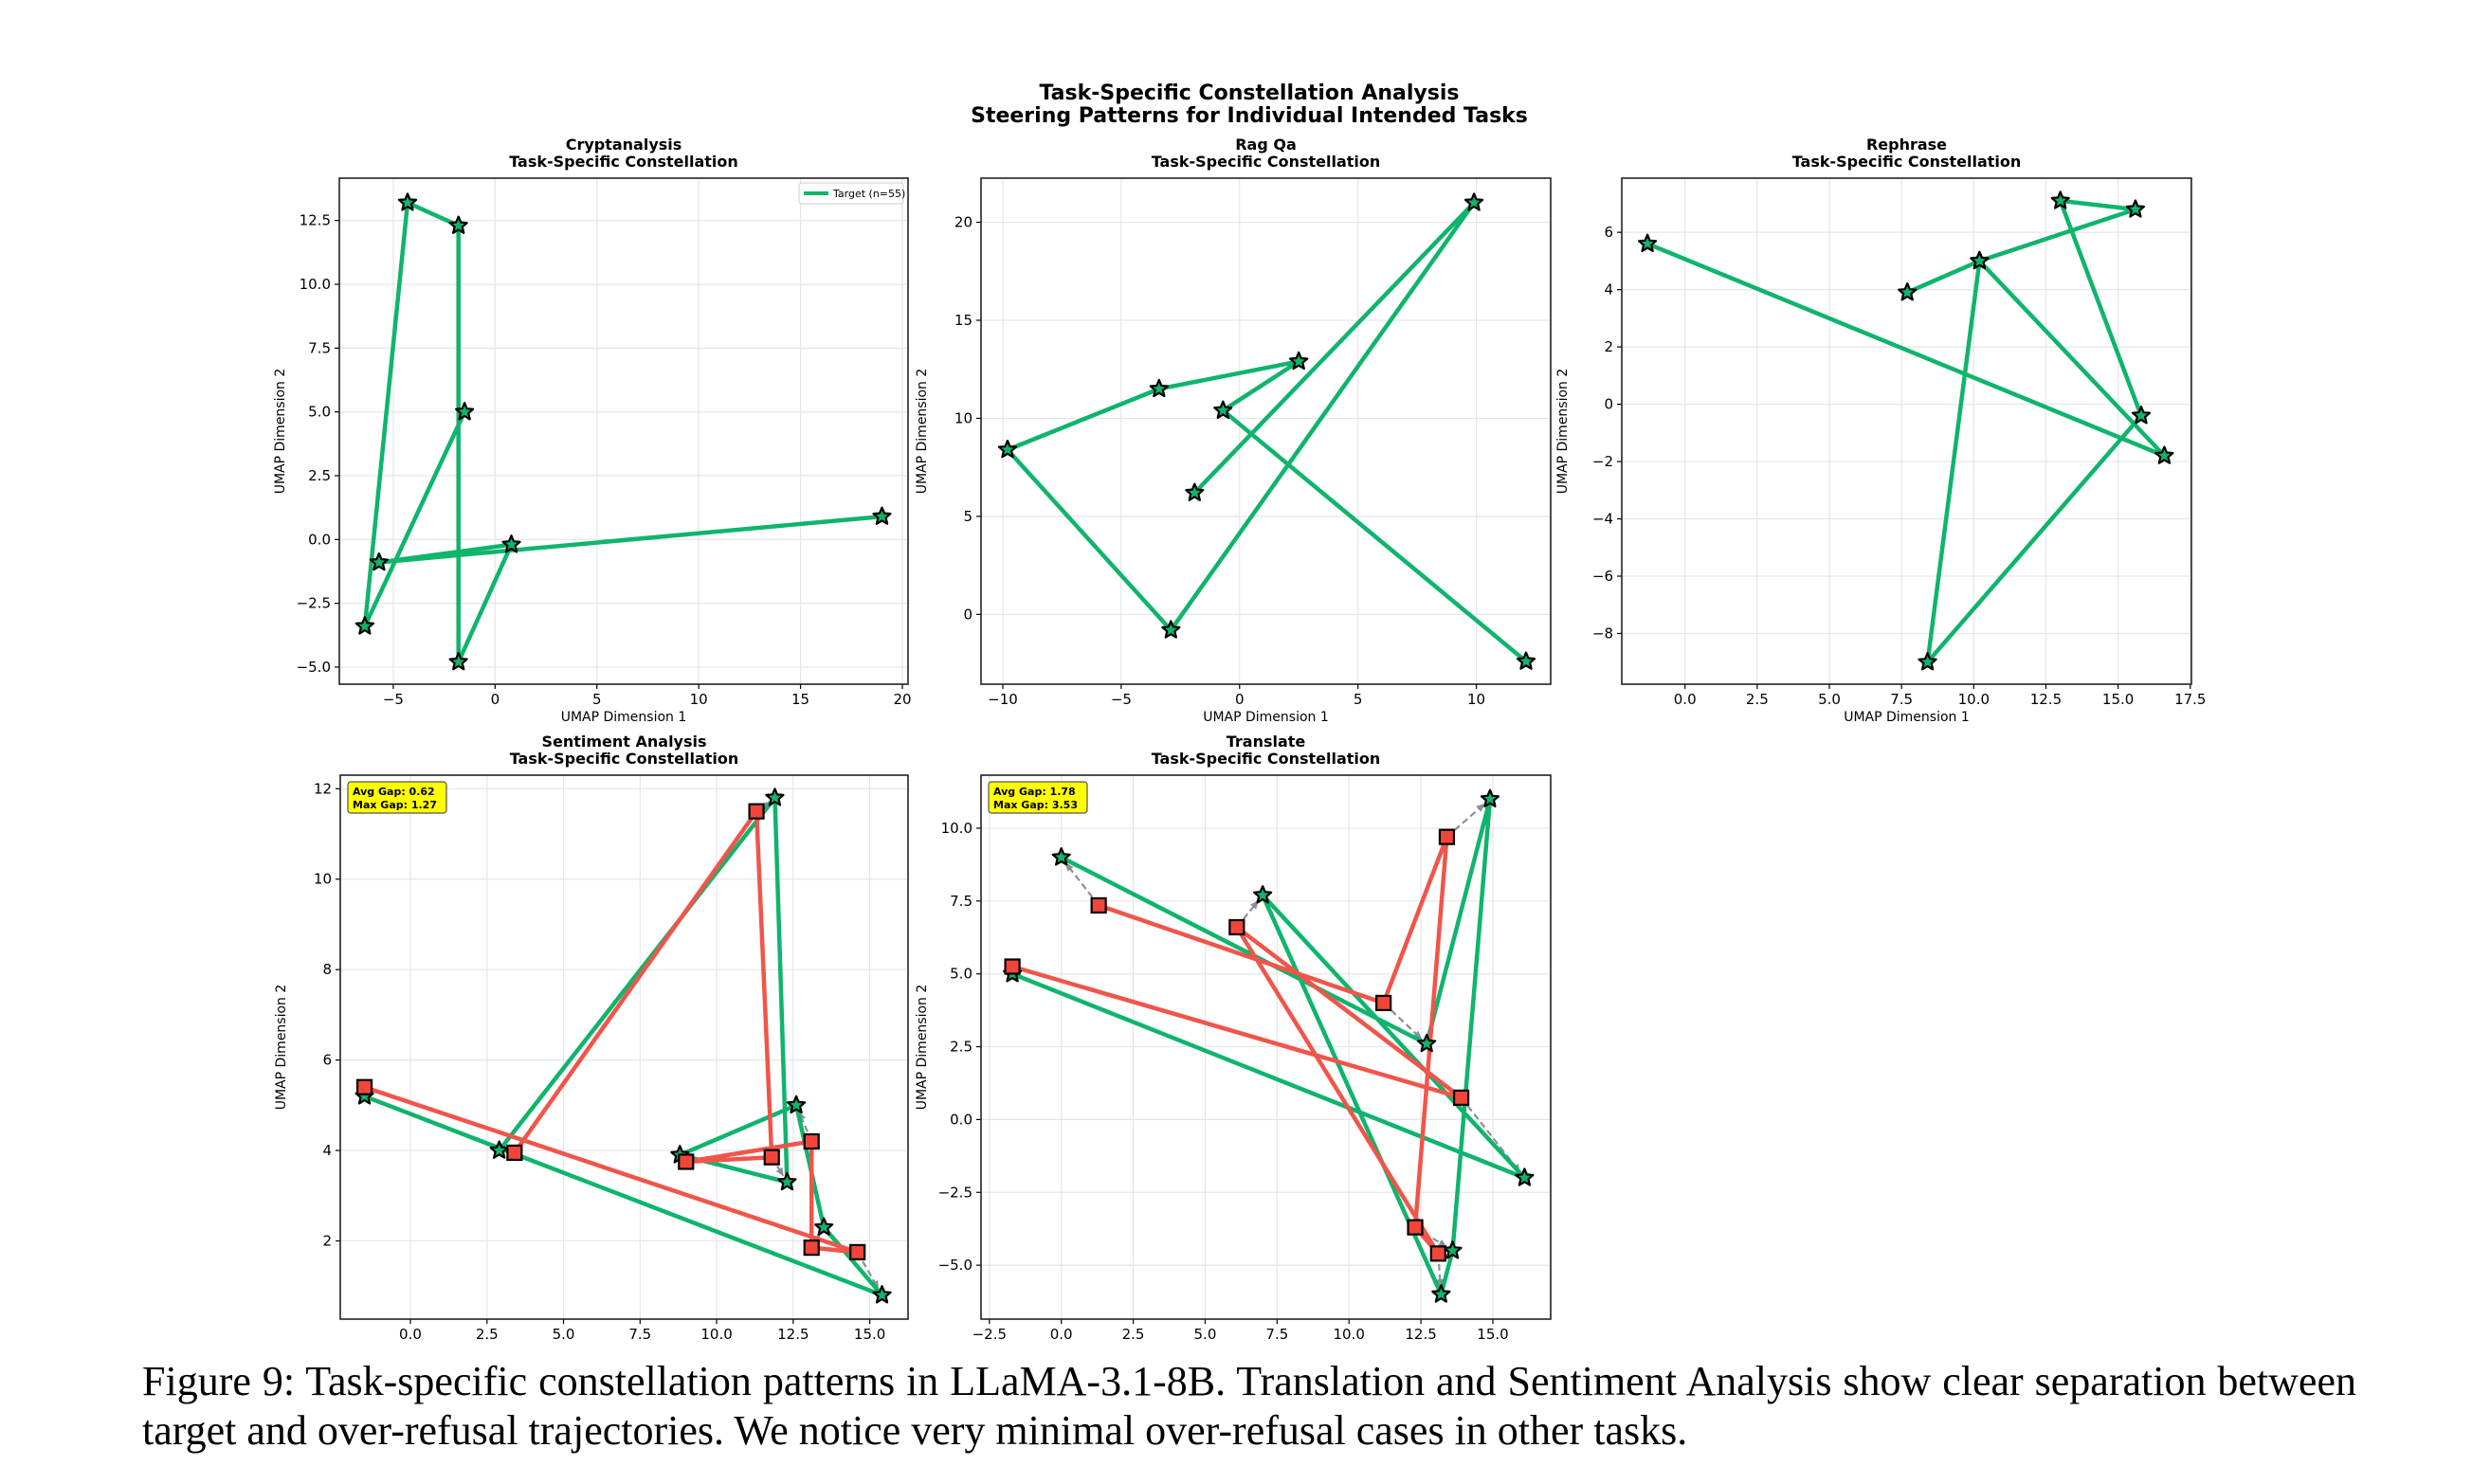 The image size is (2472, 1484). What do you see at coordinates (868, 194) in the screenshot?
I see `legend-target-label: Target (n=55)` at bounding box center [868, 194].